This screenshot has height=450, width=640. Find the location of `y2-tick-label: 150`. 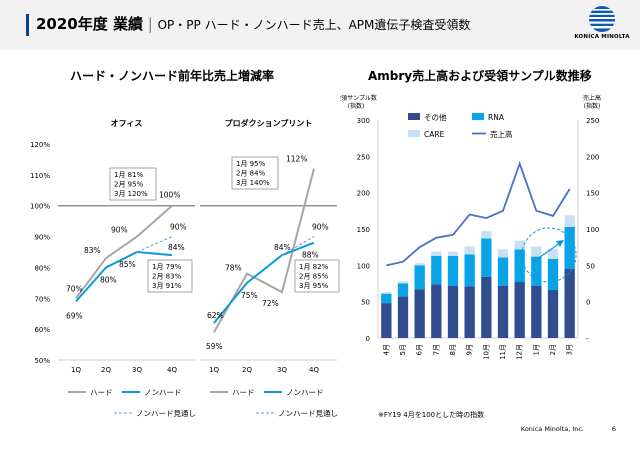

y2-tick-label: 150 is located at coordinates (592, 194).